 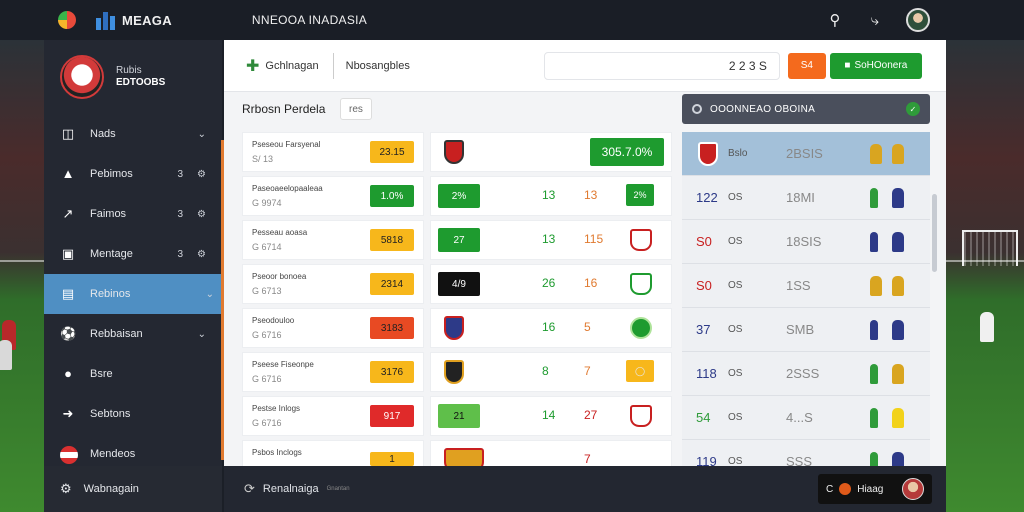 What do you see at coordinates (133, 214) in the screenshot?
I see `sidebar-item-faimos: ↗ Faimos 3 ⚙` at bounding box center [133, 214].